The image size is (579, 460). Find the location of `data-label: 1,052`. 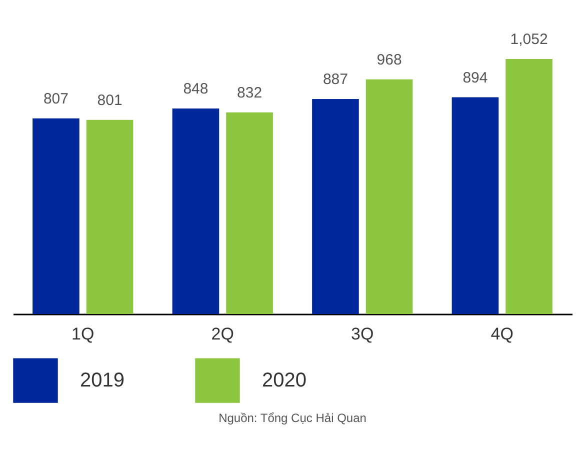

data-label: 1,052 is located at coordinates (529, 39).